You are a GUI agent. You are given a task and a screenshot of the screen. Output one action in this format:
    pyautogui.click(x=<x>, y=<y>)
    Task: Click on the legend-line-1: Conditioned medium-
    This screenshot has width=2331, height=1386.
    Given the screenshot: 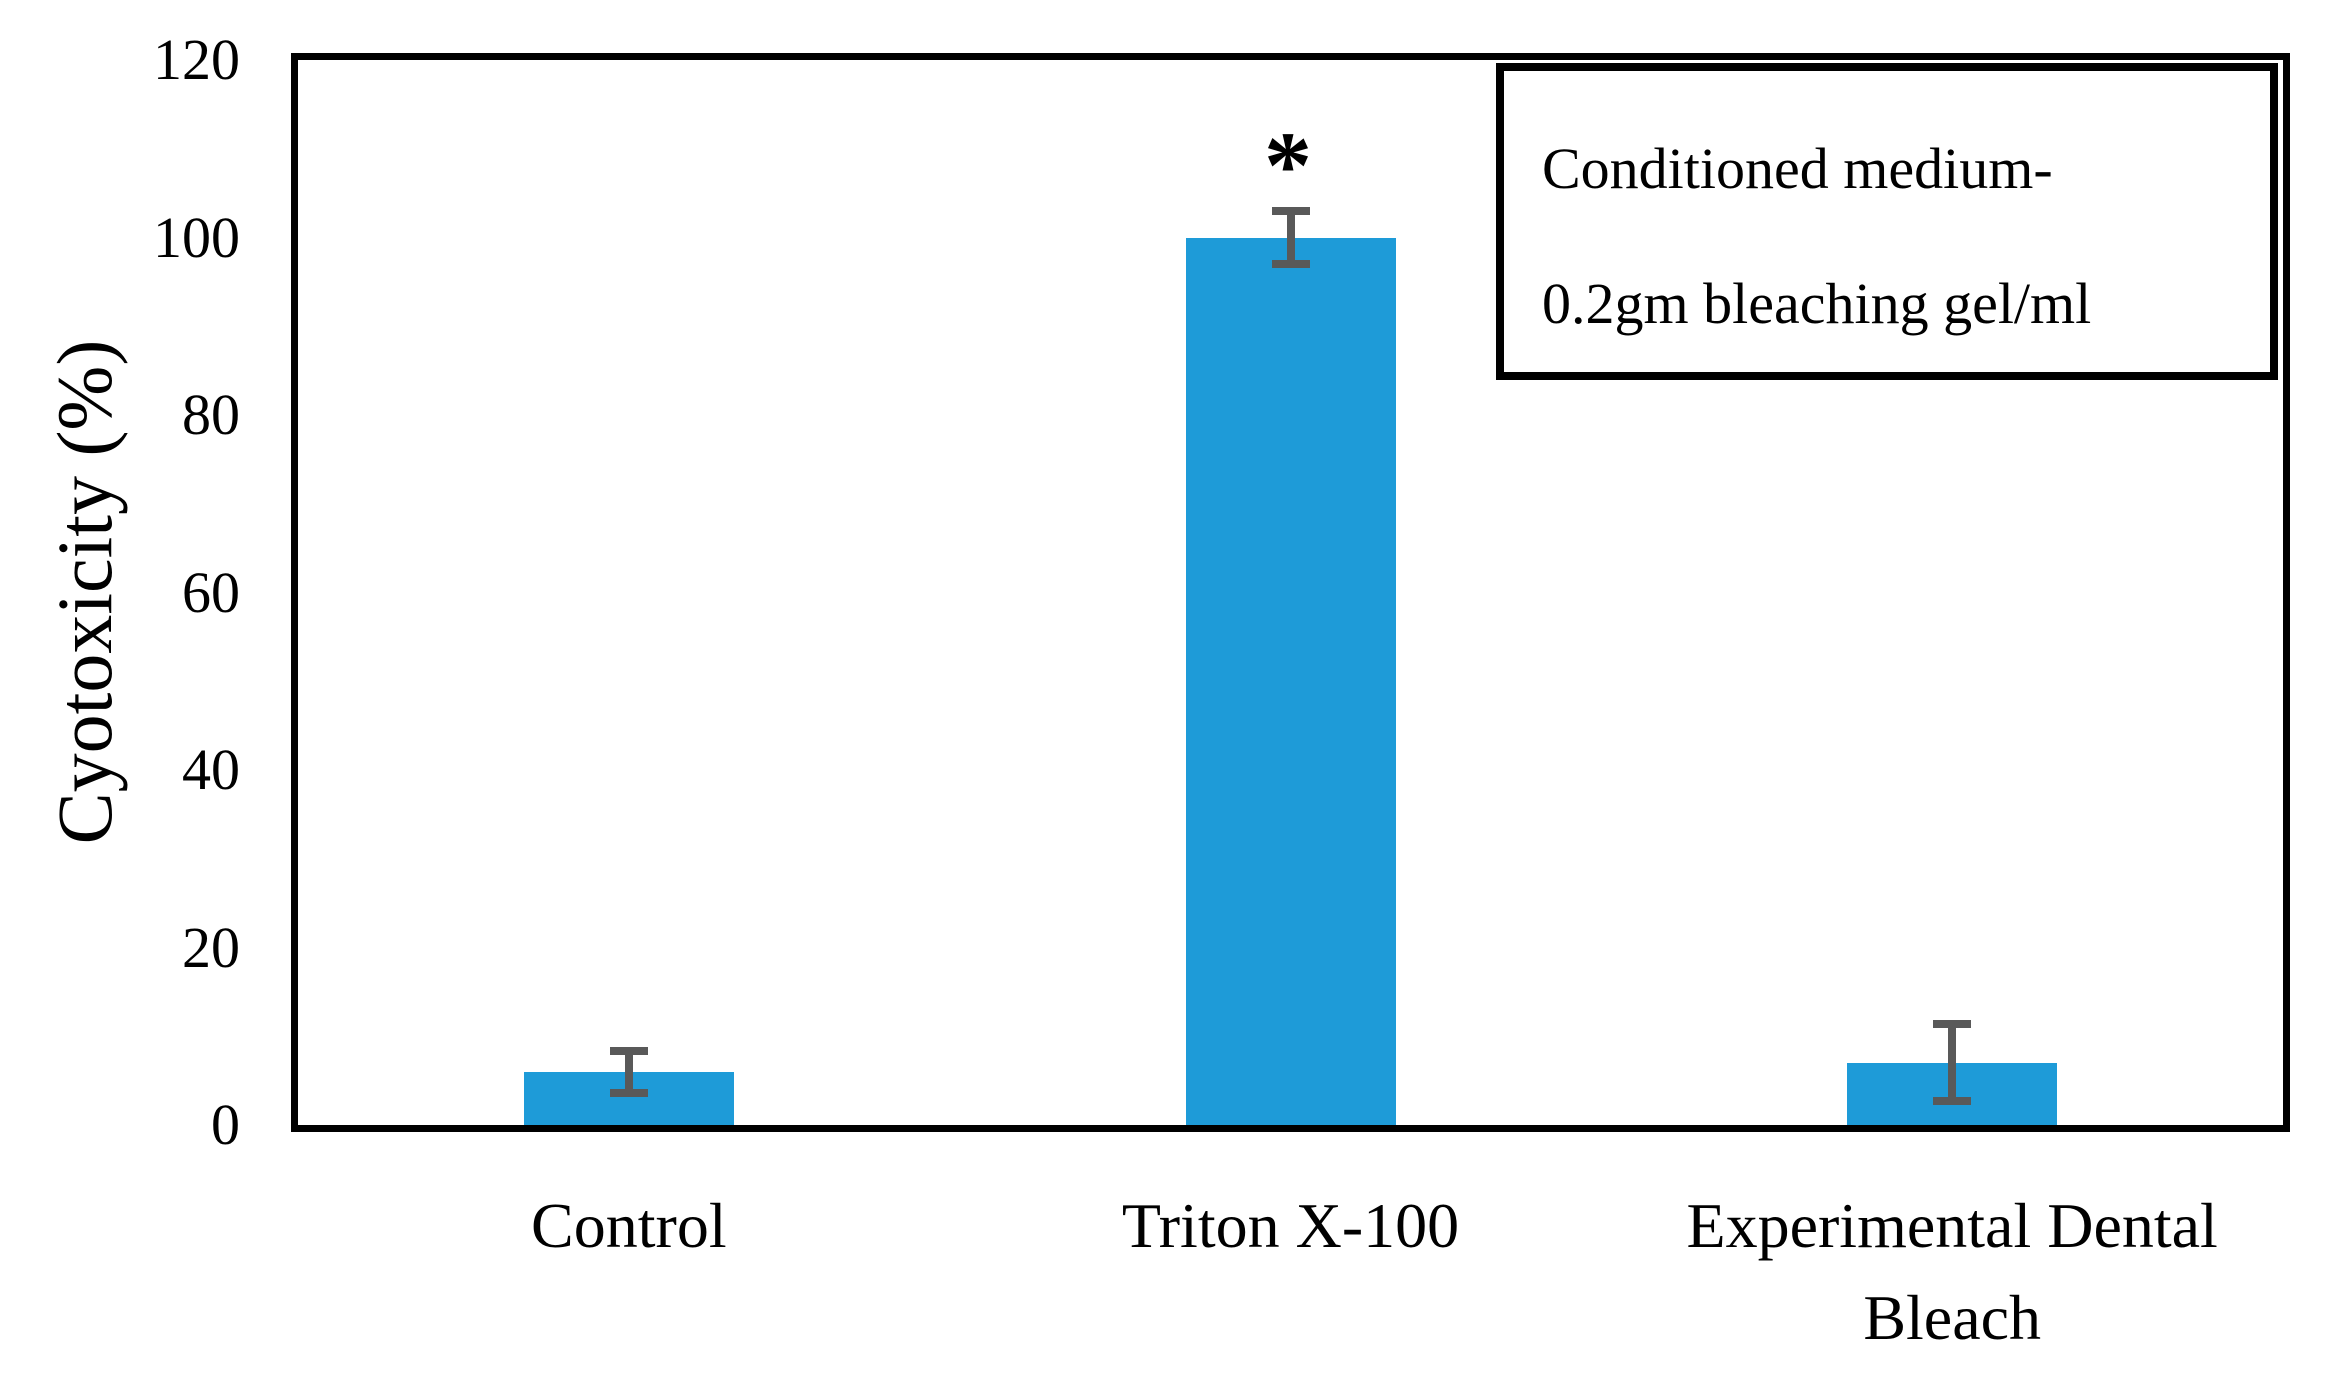 What is the action you would take?
    pyautogui.click(x=1797, y=168)
    